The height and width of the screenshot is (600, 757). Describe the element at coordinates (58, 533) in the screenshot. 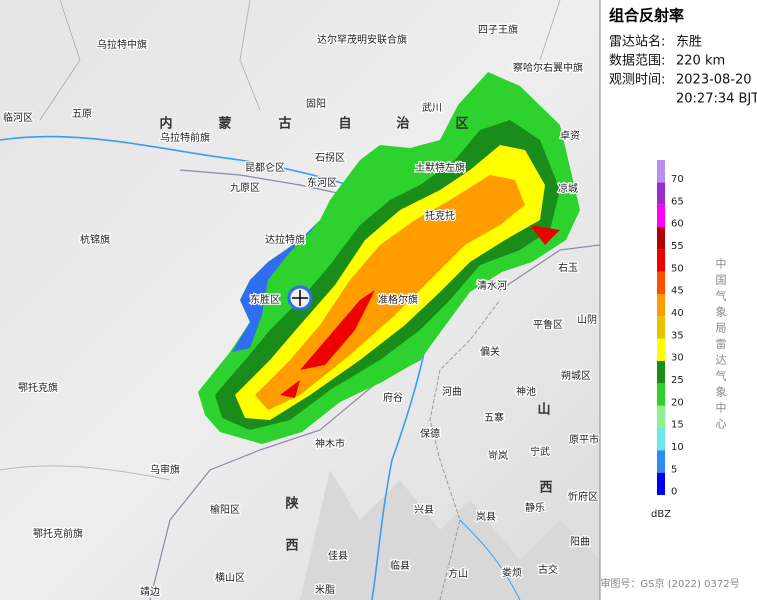

I see `place-label: 鄂托克前旗` at that location.